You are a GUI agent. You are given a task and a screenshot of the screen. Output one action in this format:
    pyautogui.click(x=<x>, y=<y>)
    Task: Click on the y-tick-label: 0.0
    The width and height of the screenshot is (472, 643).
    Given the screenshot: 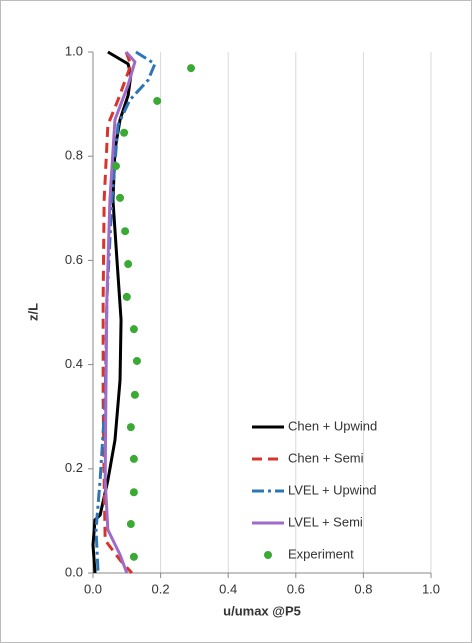 What is the action you would take?
    pyautogui.click(x=74, y=571)
    